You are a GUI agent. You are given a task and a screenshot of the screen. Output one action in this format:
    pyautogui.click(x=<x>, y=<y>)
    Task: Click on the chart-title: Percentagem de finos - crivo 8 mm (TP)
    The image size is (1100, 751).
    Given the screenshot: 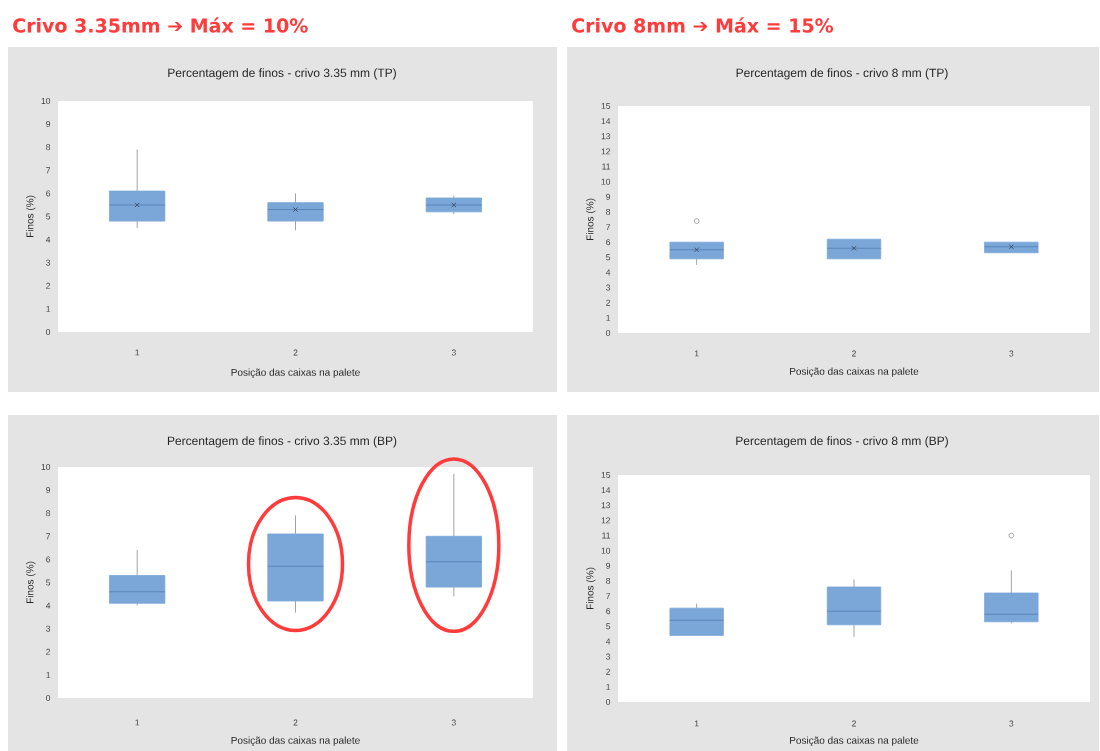 What is the action you would take?
    pyautogui.click(x=842, y=74)
    